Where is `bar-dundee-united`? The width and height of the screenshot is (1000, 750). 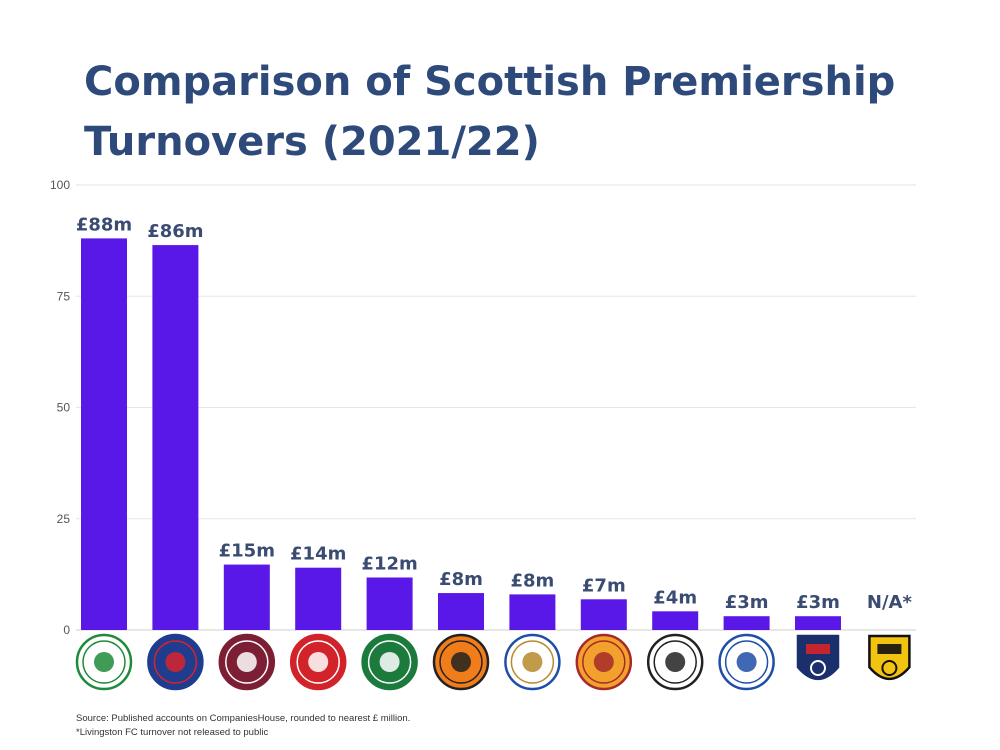 bar-dundee-united is located at coordinates (461, 611).